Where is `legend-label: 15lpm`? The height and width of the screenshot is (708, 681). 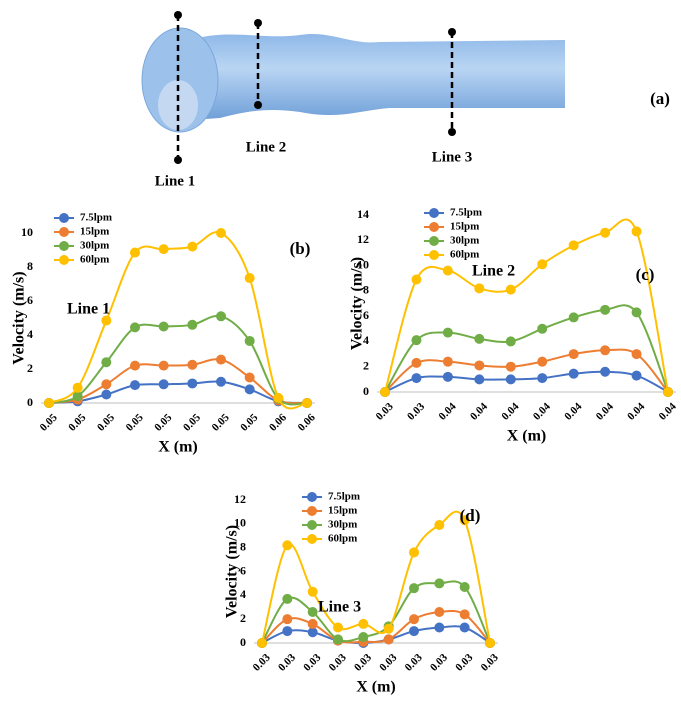 legend-label: 15lpm is located at coordinates (342, 511).